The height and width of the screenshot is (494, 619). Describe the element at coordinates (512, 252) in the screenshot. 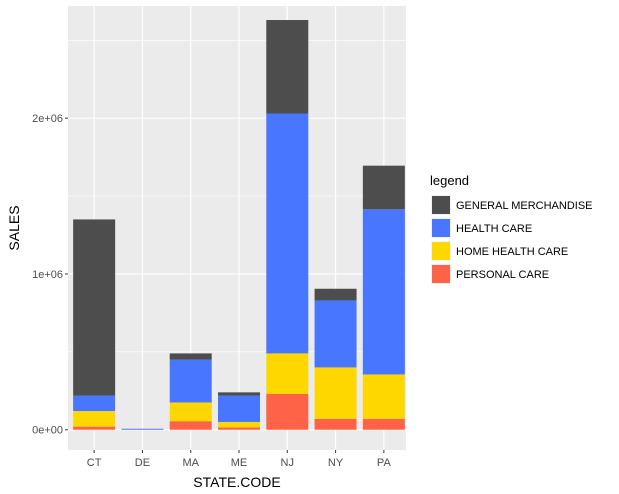

I see `legend-label: HOME HEALTH CARE` at that location.